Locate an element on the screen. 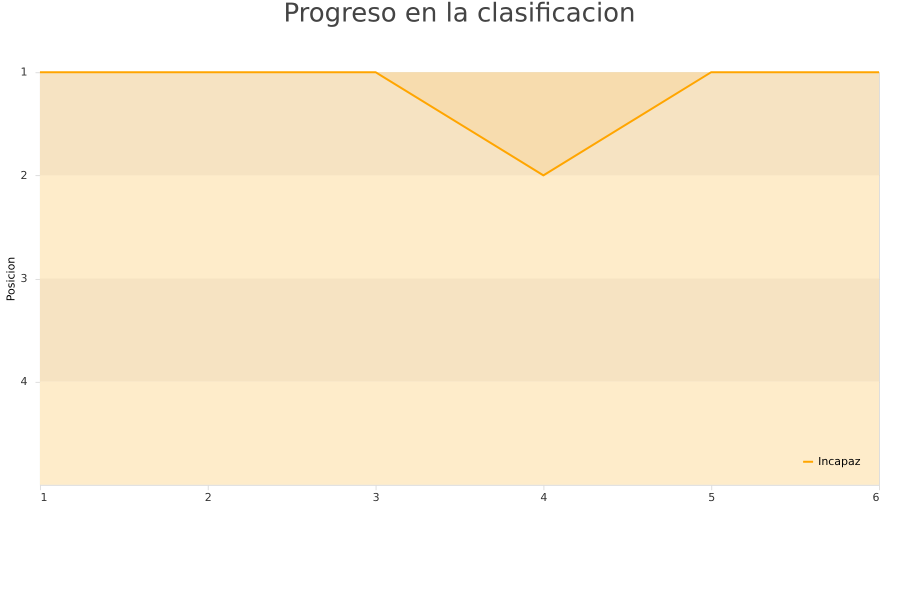 Image resolution: width=900 pixels, height=600 pixels. y-tick-label: 3 is located at coordinates (24, 278).